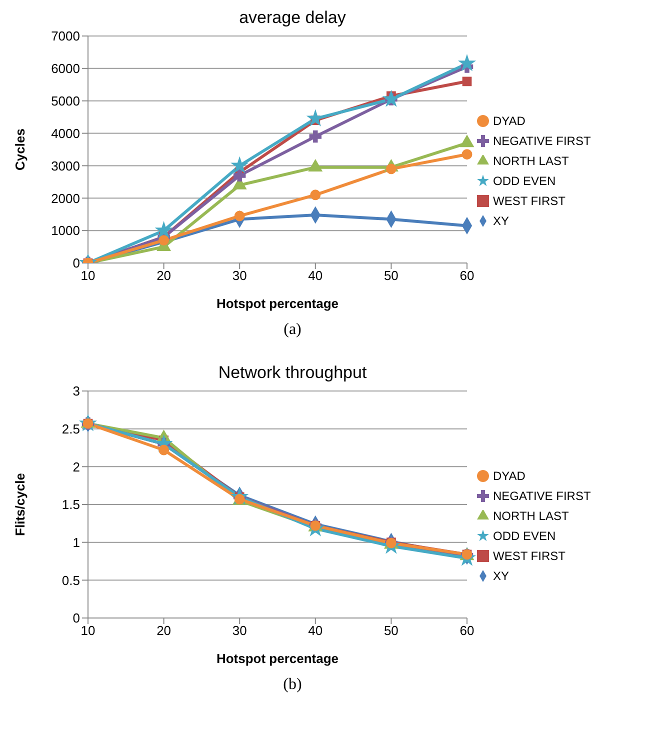 The height and width of the screenshot is (745, 645). Describe the element at coordinates (76, 466) in the screenshot. I see `y-tick-label: 2` at that location.